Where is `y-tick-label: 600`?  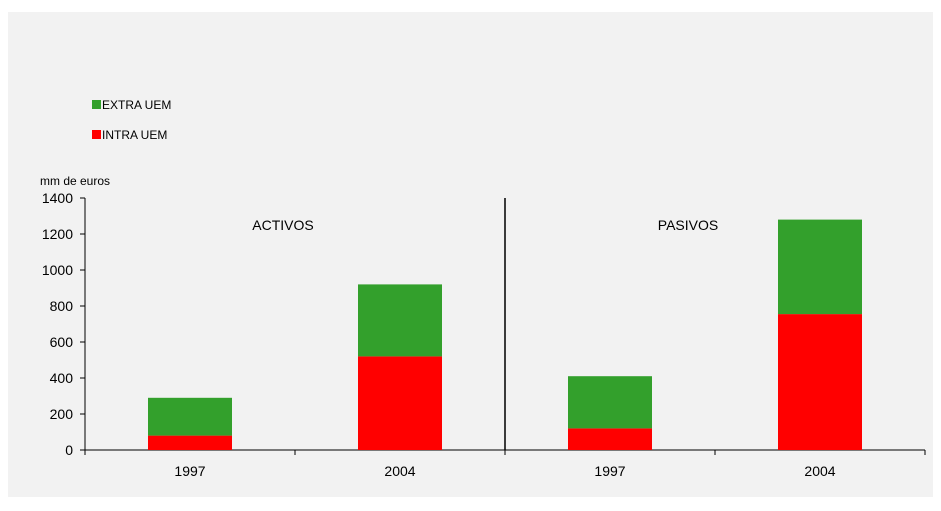
y-tick-label: 600 is located at coordinates (62, 342).